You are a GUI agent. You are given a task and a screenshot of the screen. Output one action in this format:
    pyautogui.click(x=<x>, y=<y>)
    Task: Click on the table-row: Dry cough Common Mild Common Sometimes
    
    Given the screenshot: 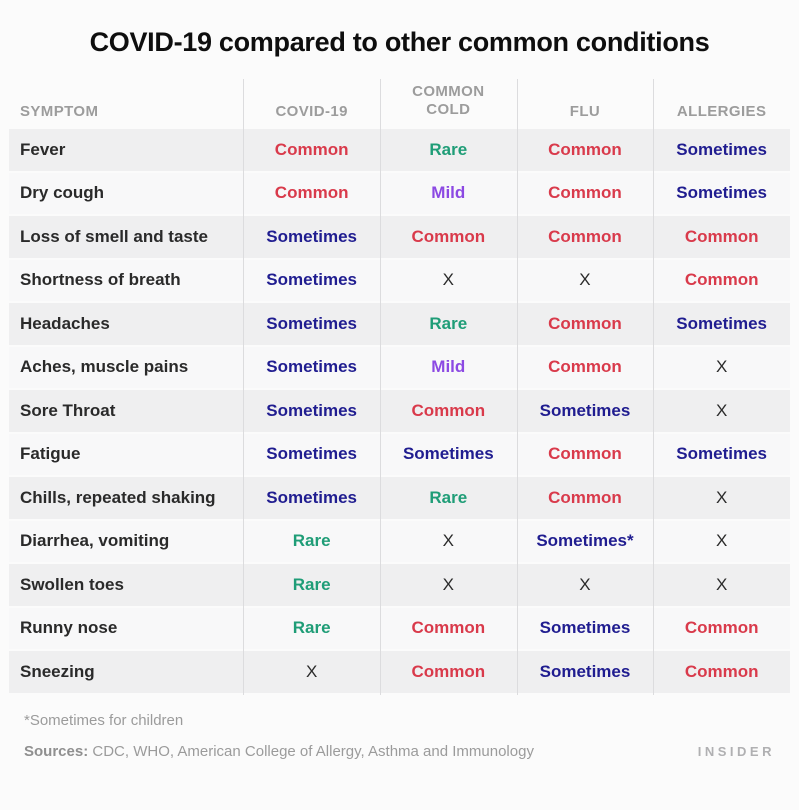 What is the action you would take?
    pyautogui.click(x=399, y=194)
    